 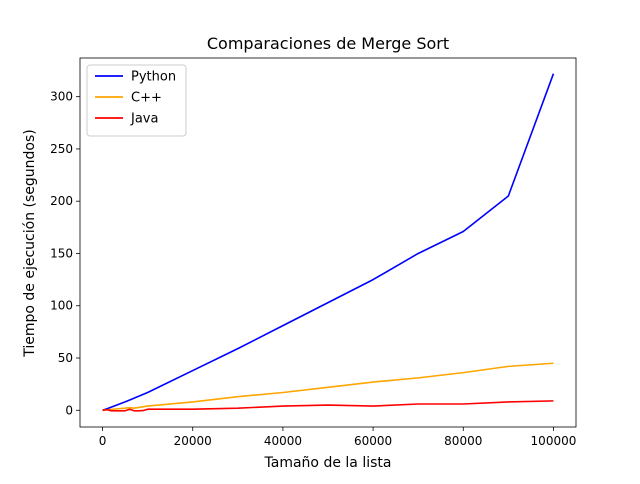 I want to click on x-tick-label: 20000, so click(x=193, y=441).